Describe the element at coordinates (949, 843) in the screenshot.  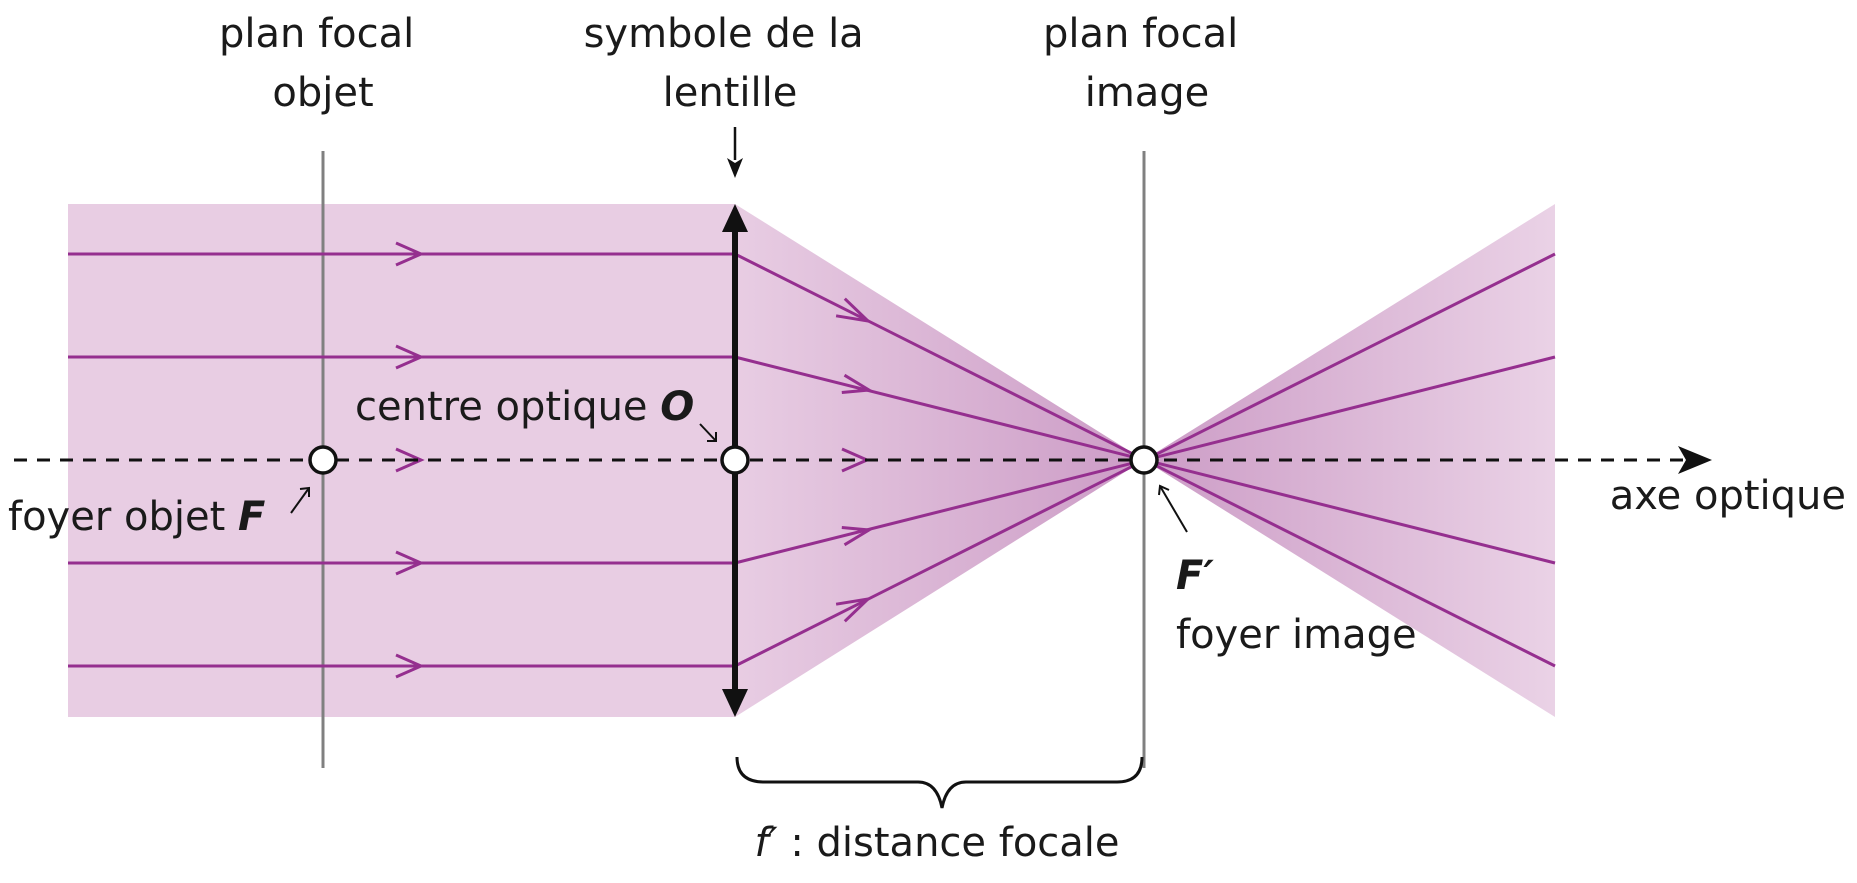
I see `focal-length-text: : distance focale` at that location.